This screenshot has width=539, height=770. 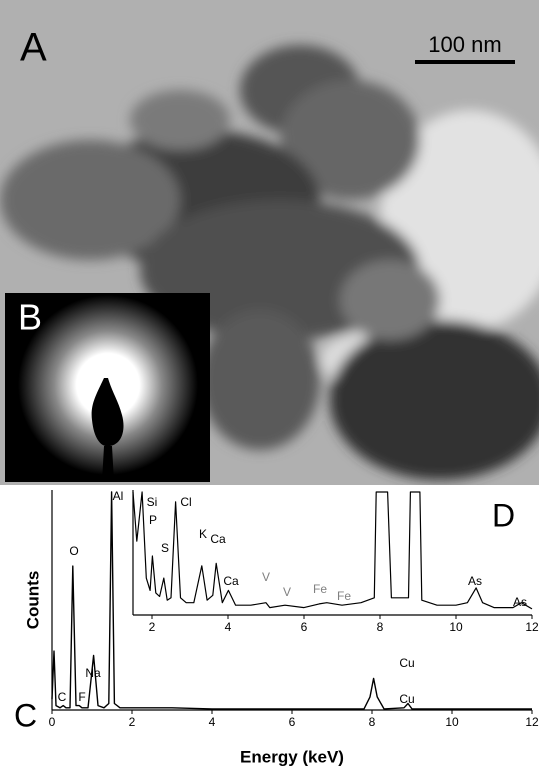 What do you see at coordinates (203, 534) in the screenshot?
I see `peak-label: K` at bounding box center [203, 534].